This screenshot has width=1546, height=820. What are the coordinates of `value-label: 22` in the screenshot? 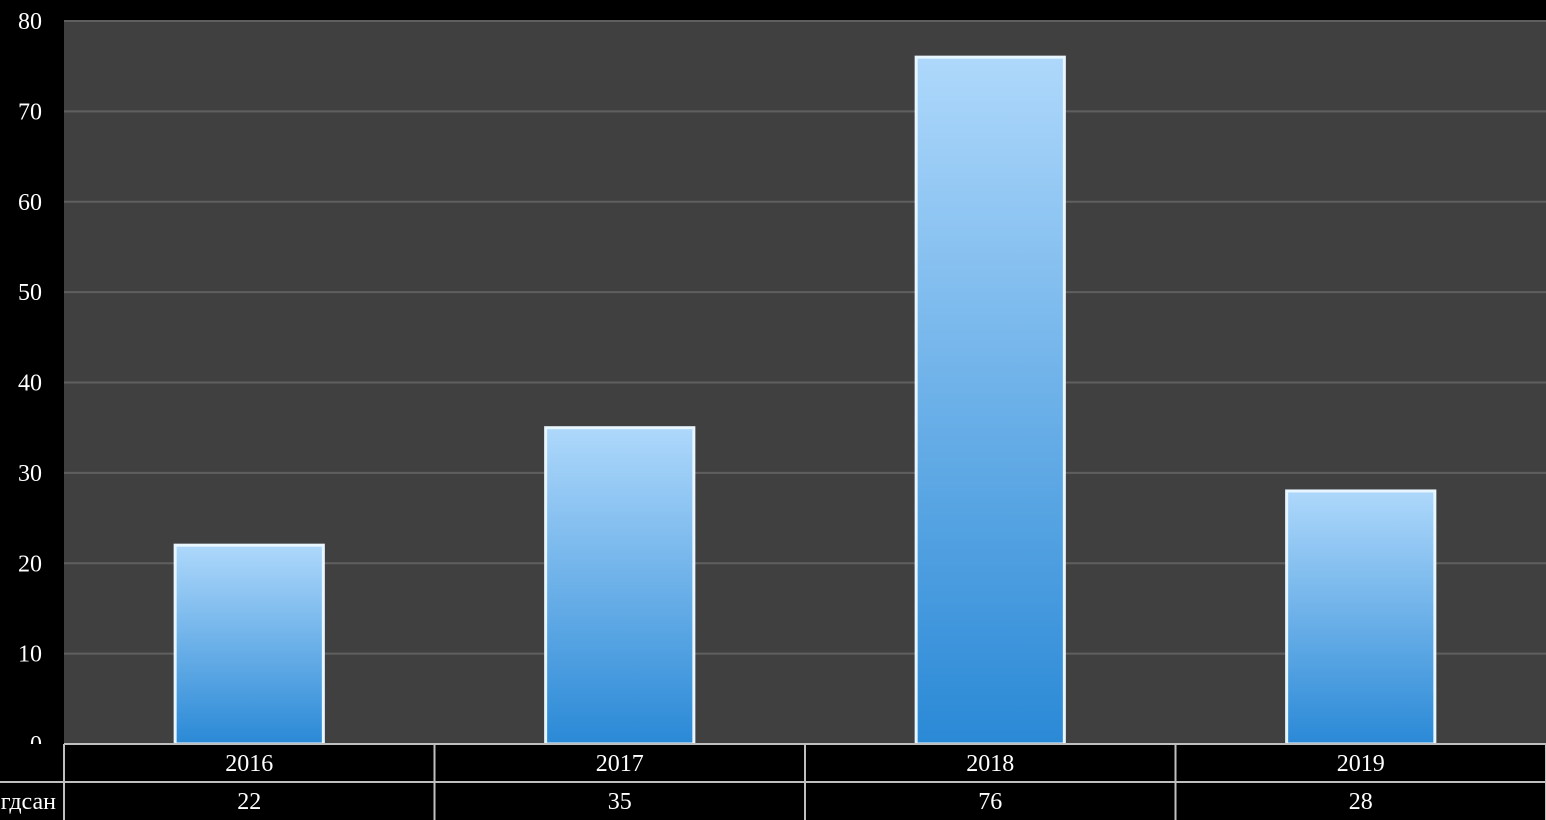 It's located at (249, 802).